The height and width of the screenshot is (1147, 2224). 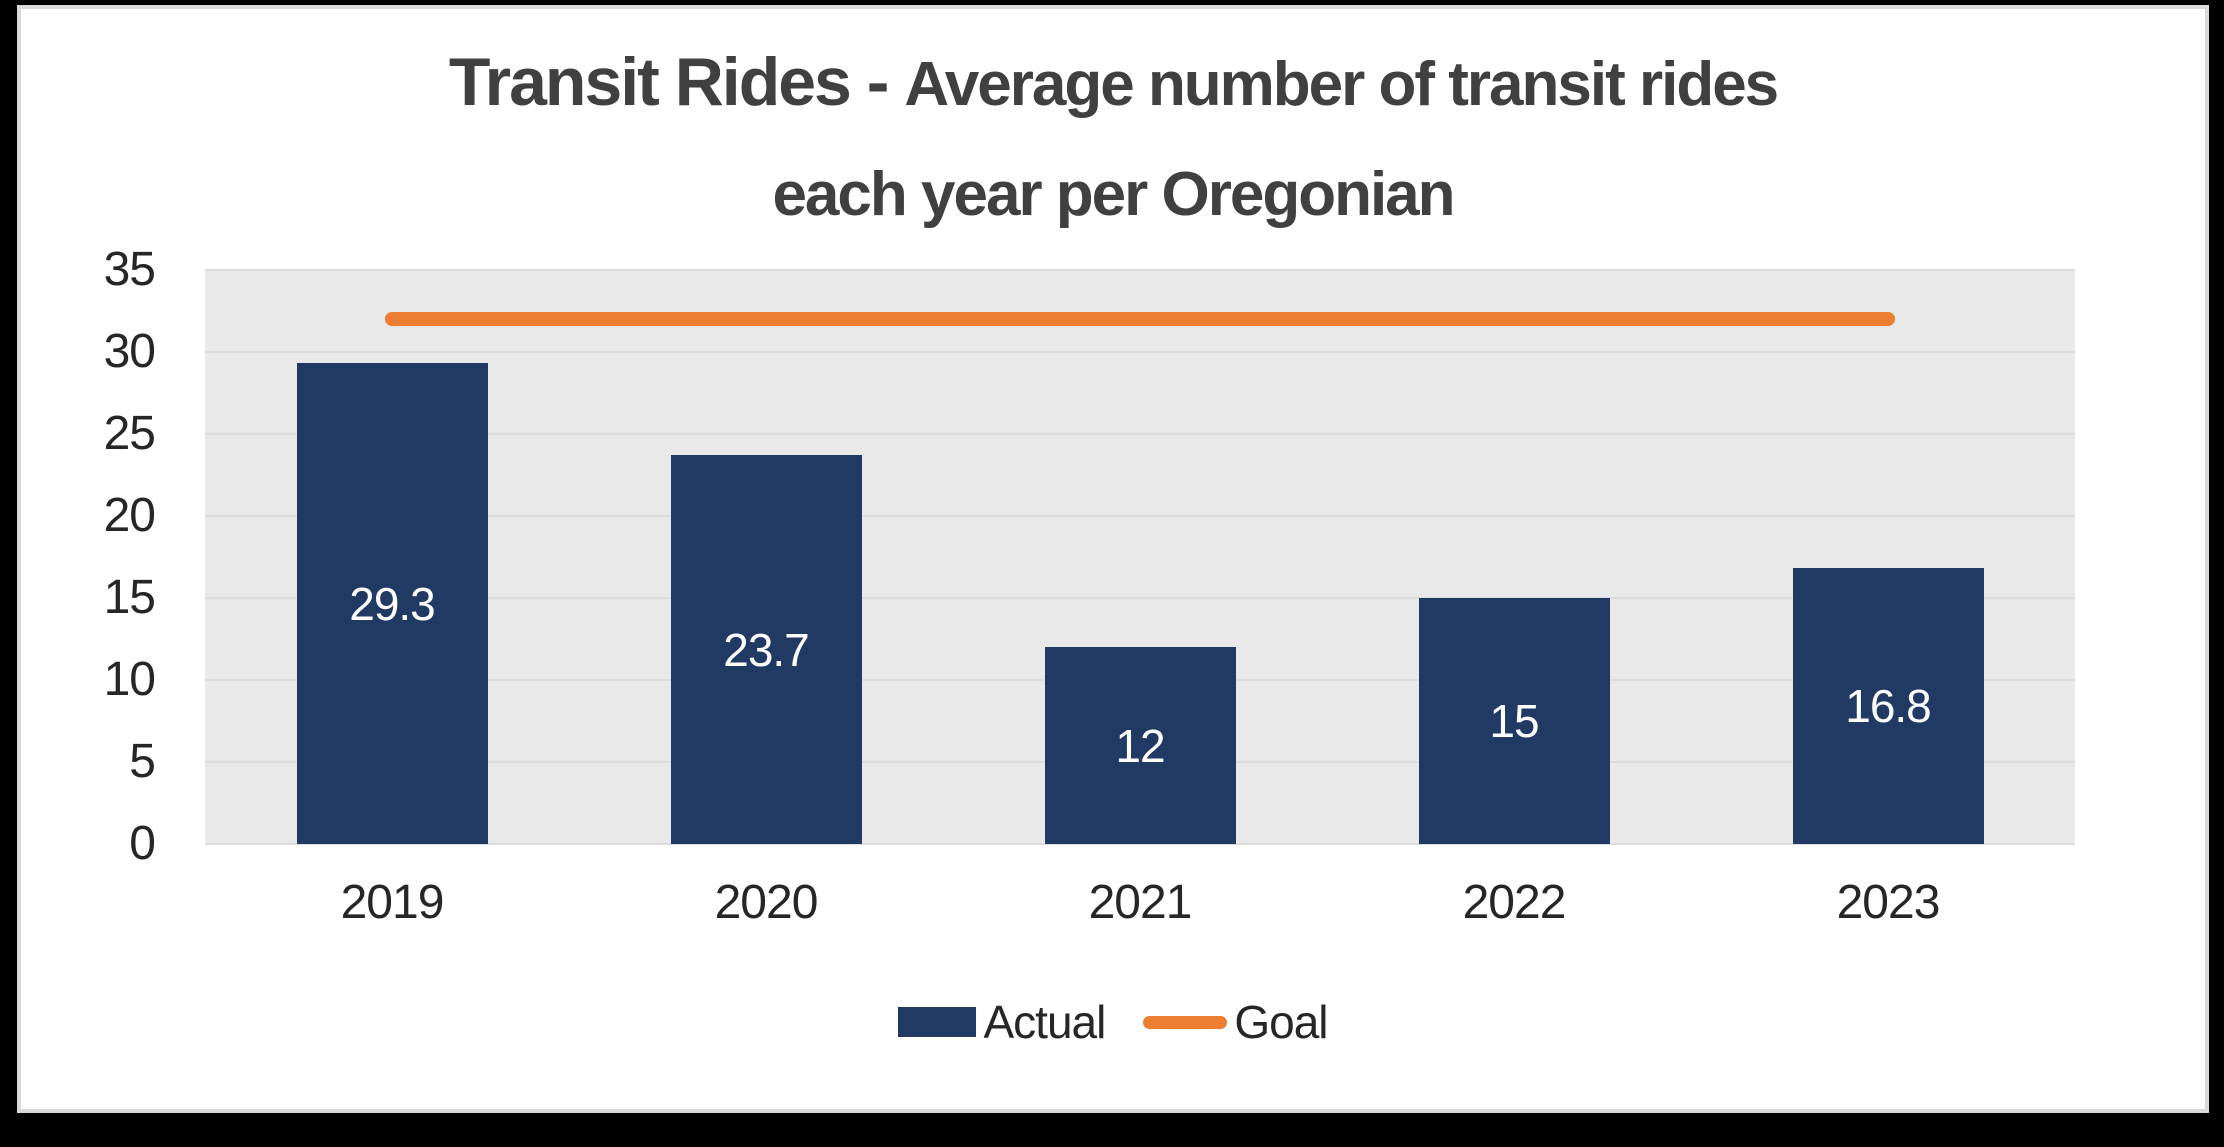 I want to click on x-axis-category-label: 2019, so click(x=392, y=902).